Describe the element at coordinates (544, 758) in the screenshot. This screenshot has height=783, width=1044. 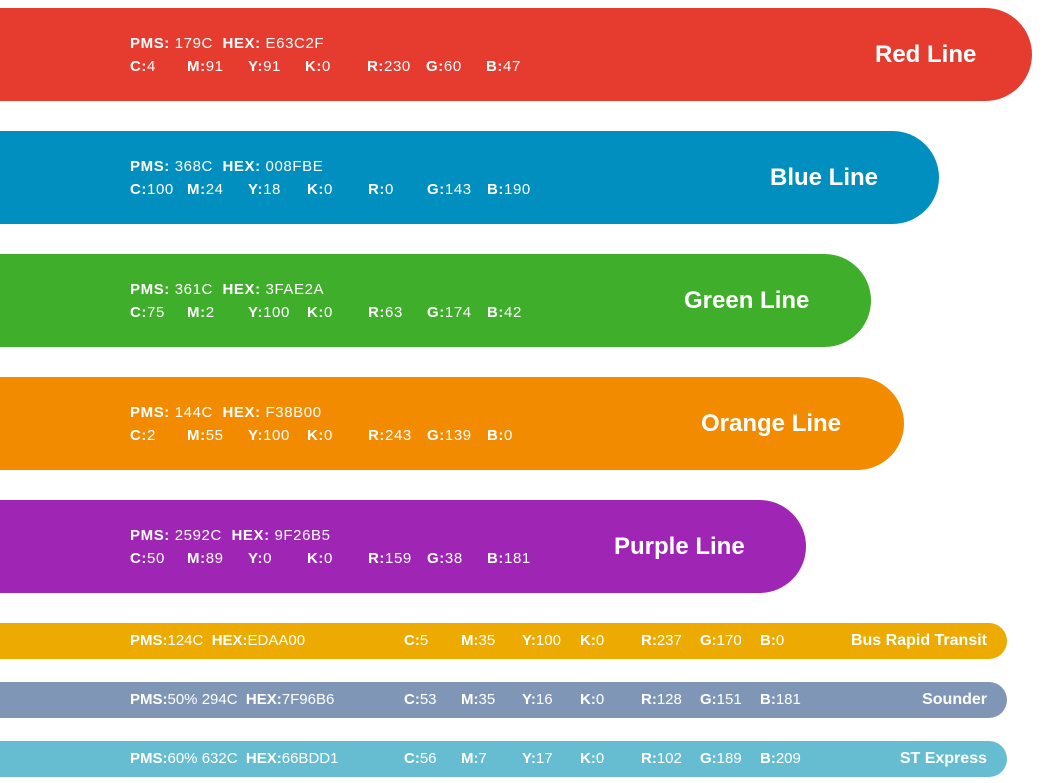
I see `y-value: 17` at that location.